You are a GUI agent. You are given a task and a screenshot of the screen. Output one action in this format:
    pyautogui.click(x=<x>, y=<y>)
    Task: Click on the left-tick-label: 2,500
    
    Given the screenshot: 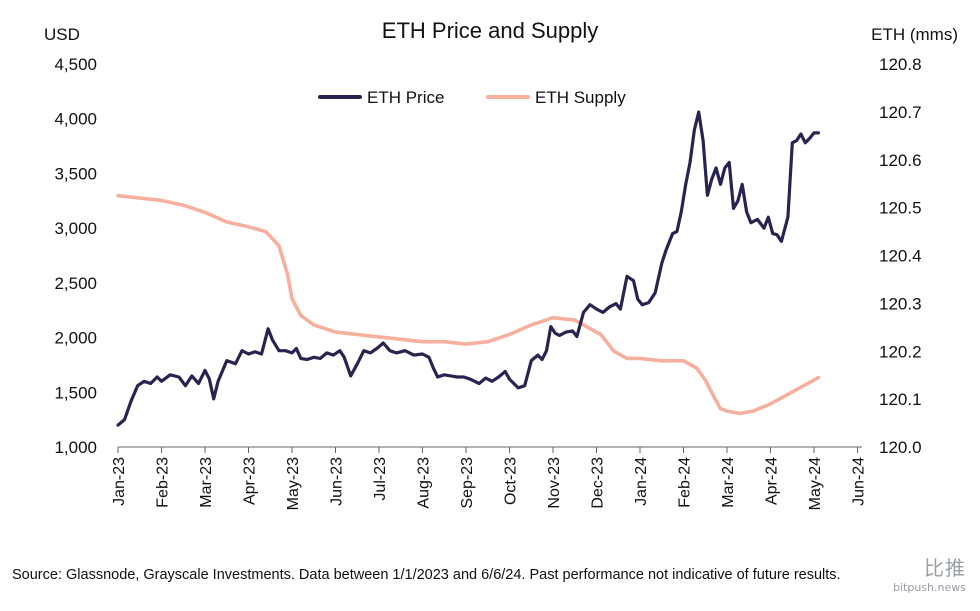 What is the action you would take?
    pyautogui.click(x=75, y=283)
    